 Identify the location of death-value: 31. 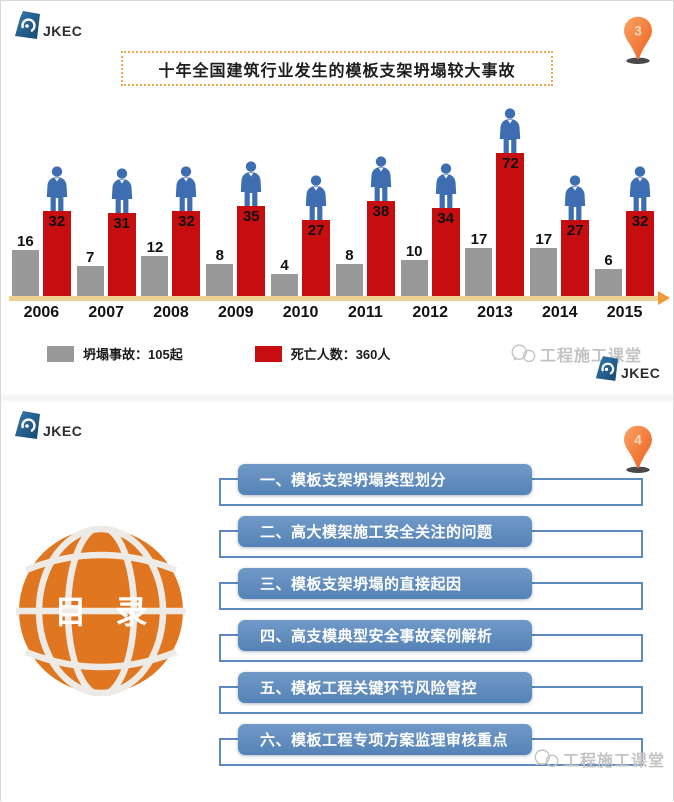
(122, 223).